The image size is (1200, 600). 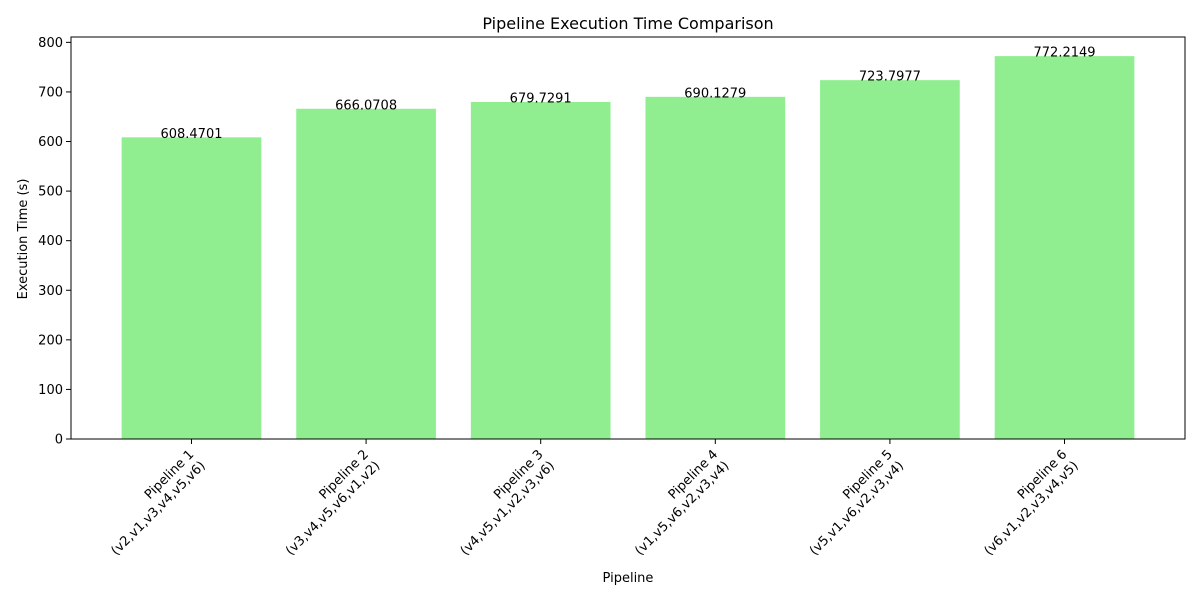 I want to click on y-tick-label: 700, so click(x=50, y=92).